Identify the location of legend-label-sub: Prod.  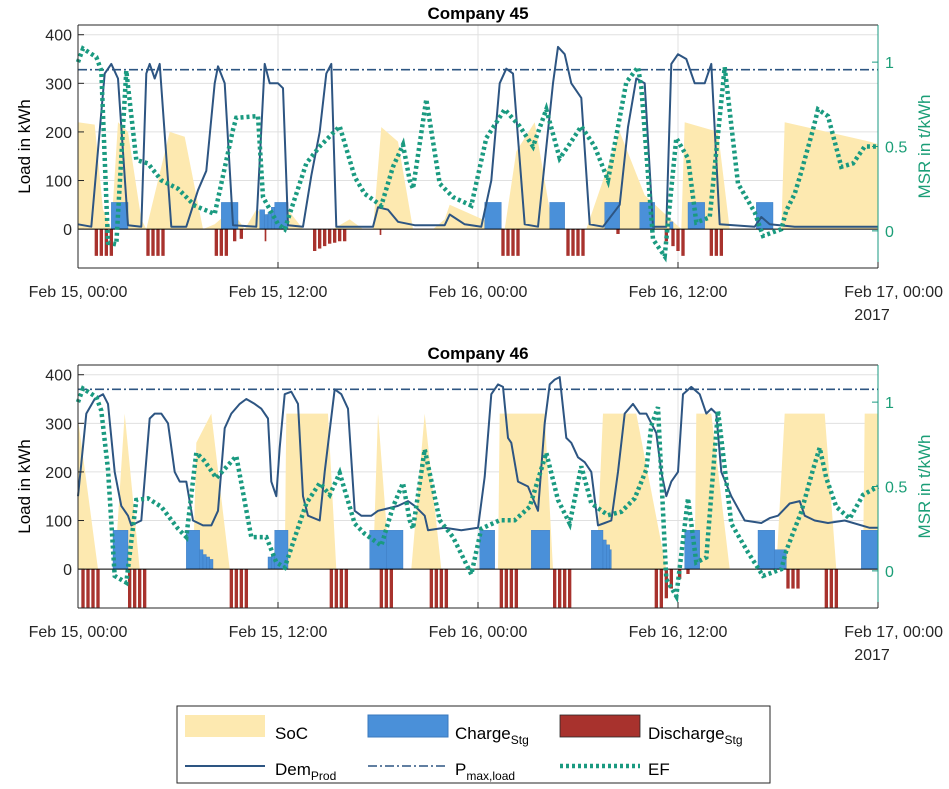
(323, 776).